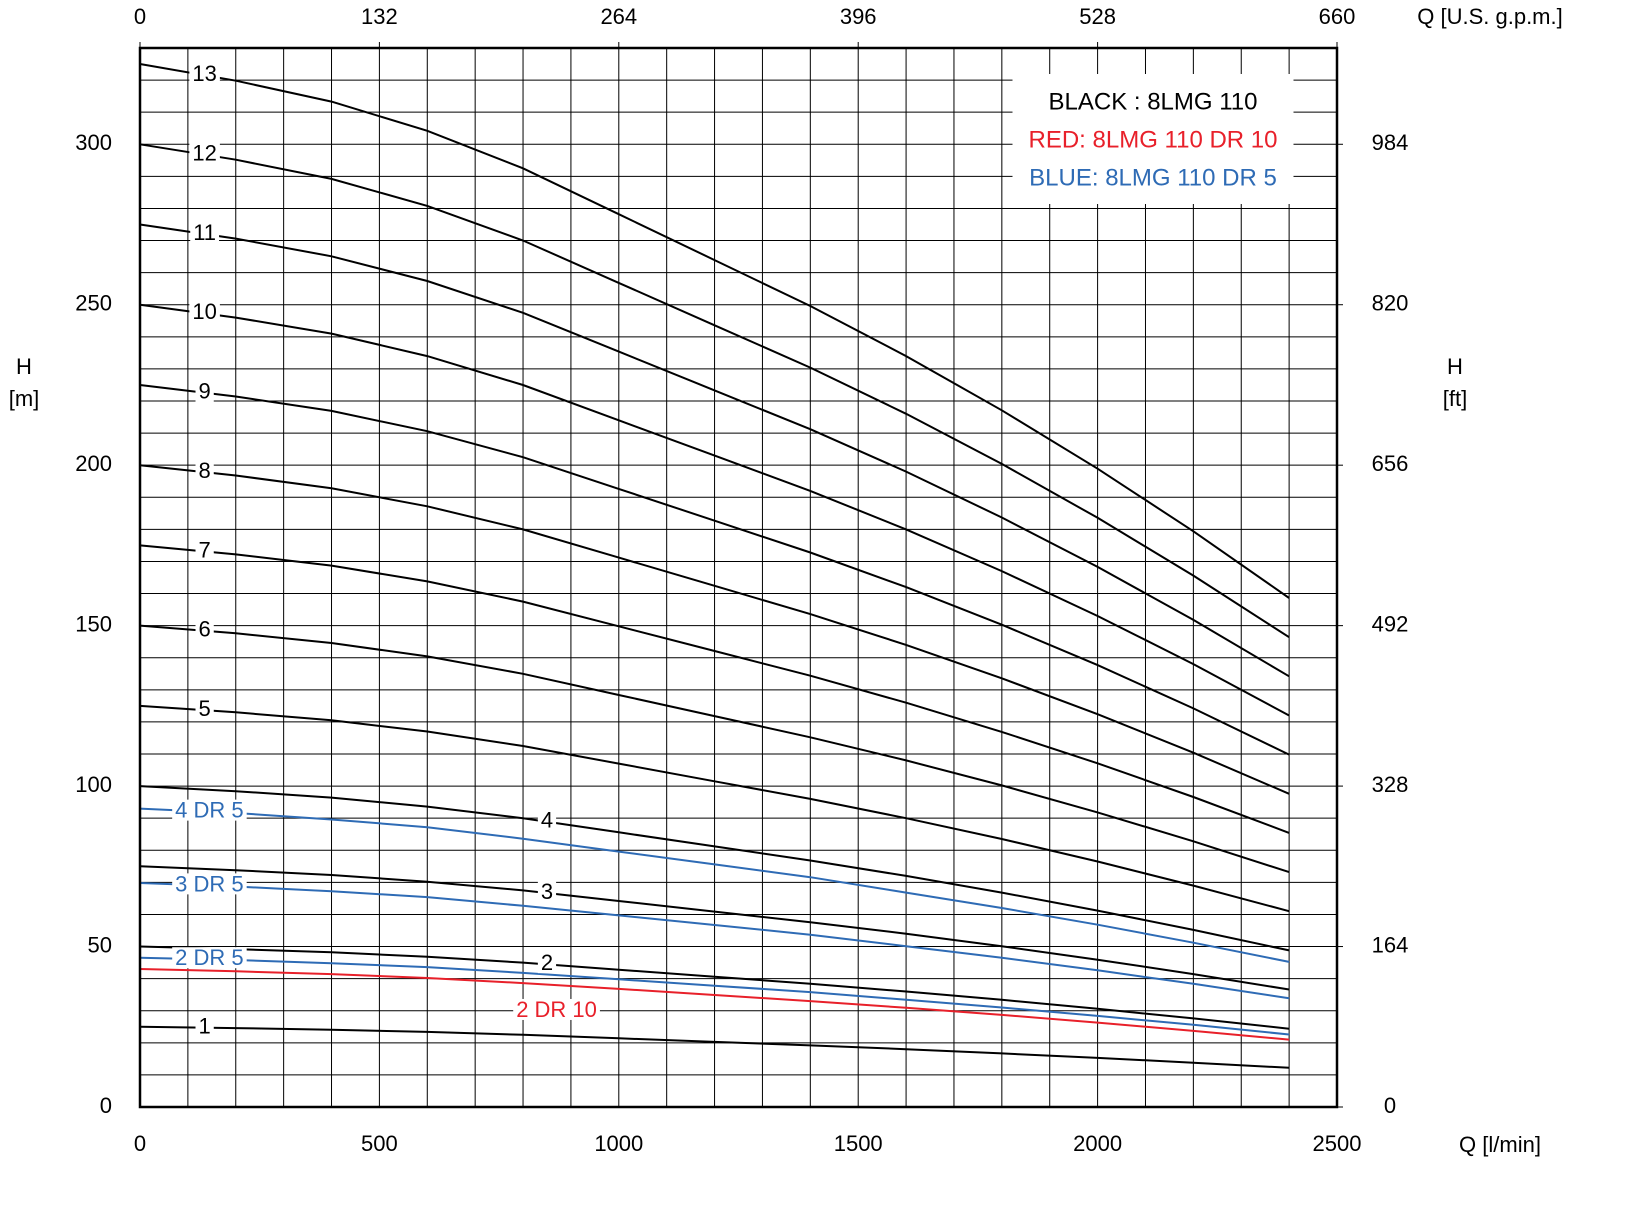  I want to click on x2-tick-label: 0, so click(140, 16).